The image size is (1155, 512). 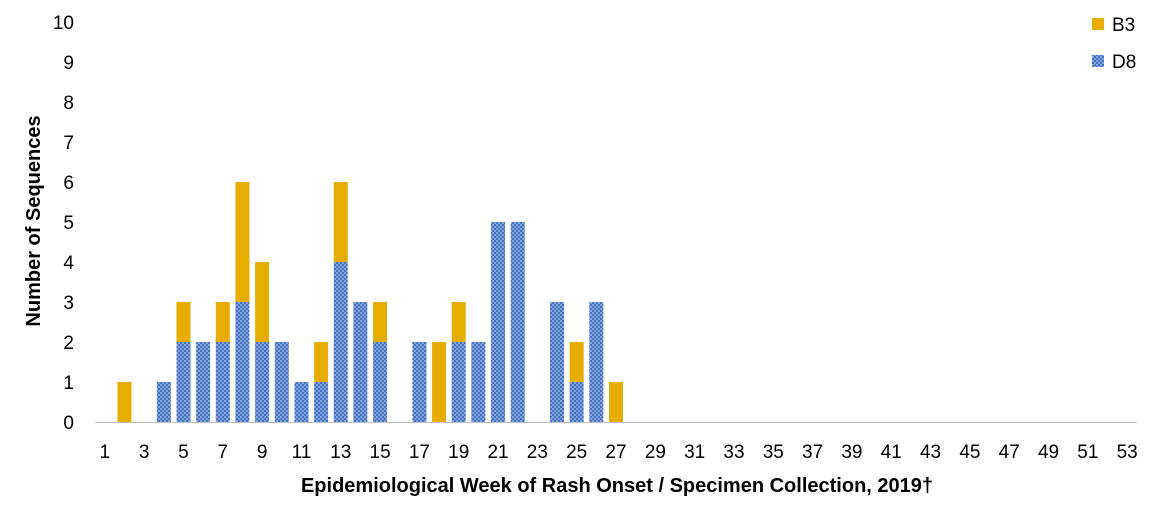 I want to click on y-tick-label: 4, so click(x=68, y=263).